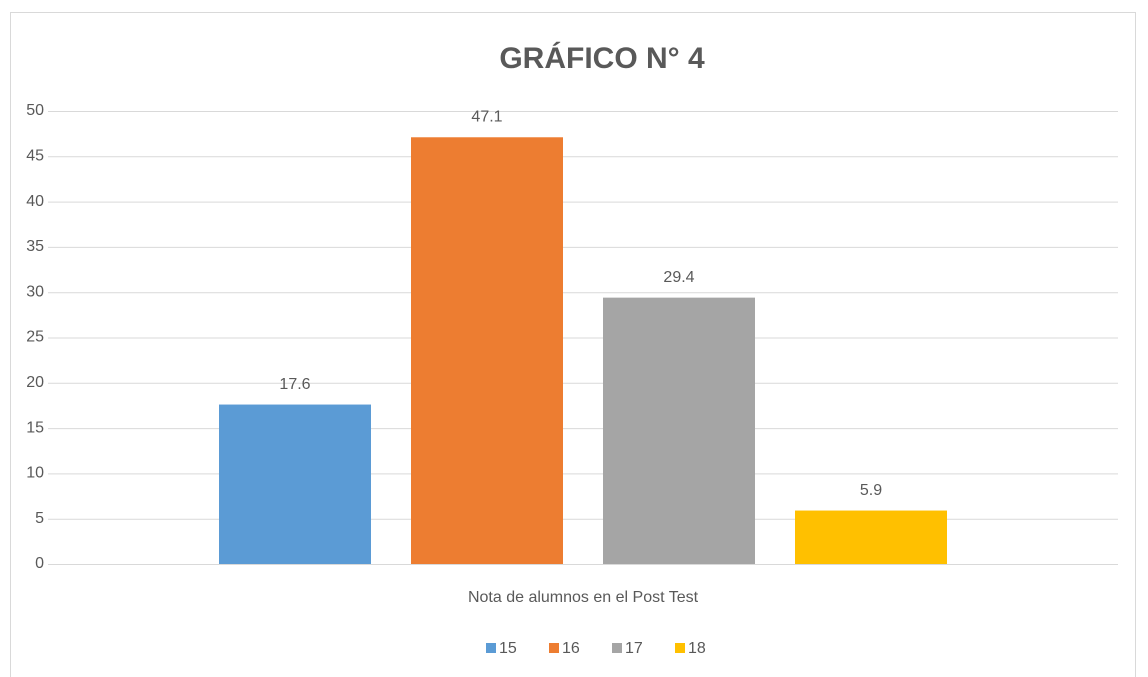 The image size is (1148, 677). I want to click on y-tick-label: 10, so click(35, 473).